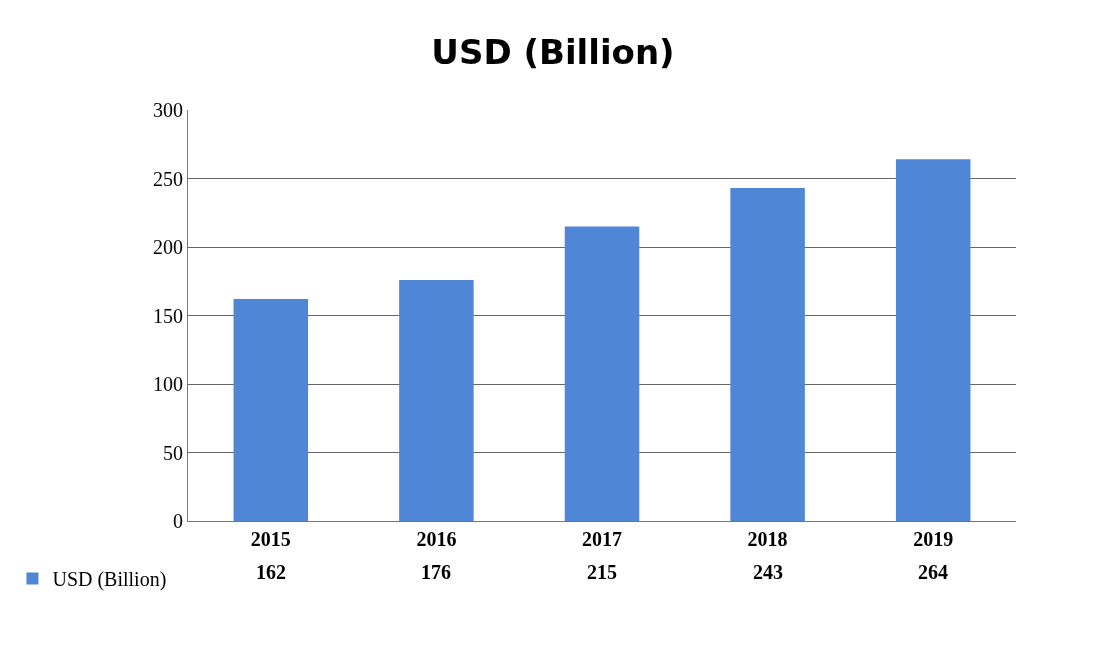 The image size is (1106, 651). I want to click on y-tick-label: 100, so click(168, 384).